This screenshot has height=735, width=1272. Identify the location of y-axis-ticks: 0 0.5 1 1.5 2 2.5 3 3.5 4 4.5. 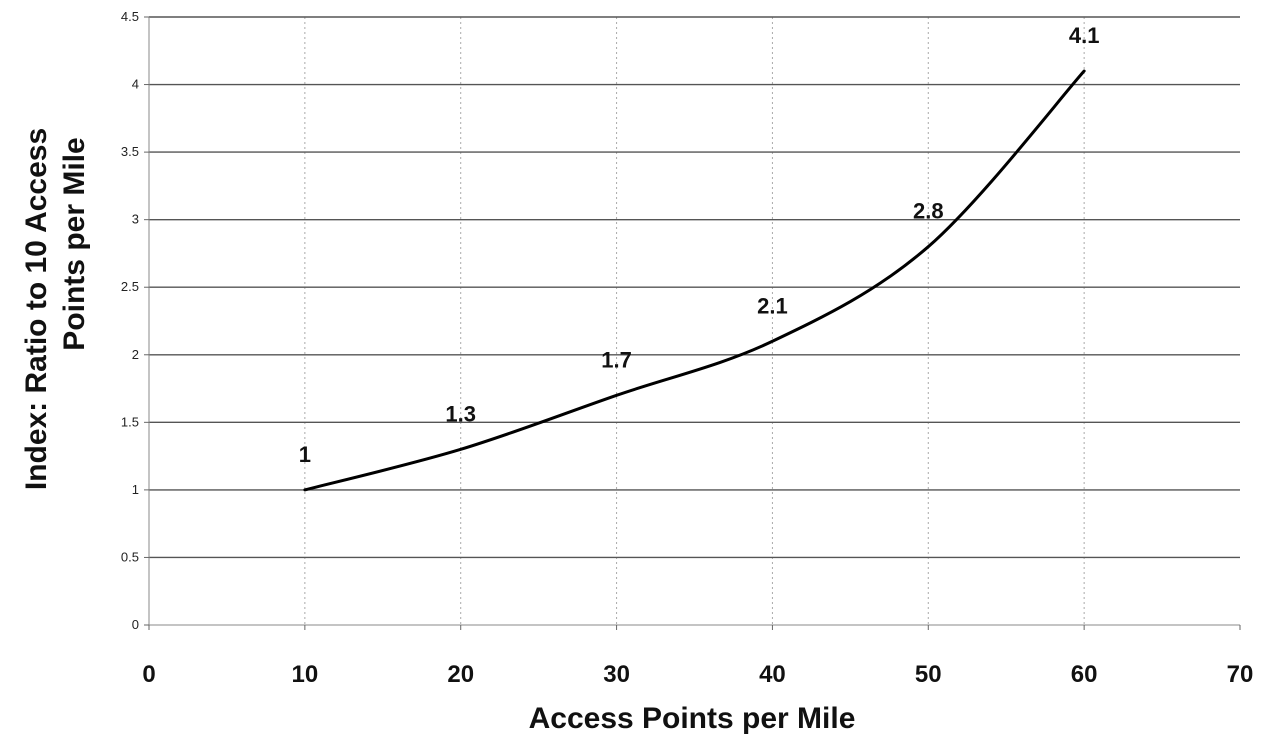
(135, 320).